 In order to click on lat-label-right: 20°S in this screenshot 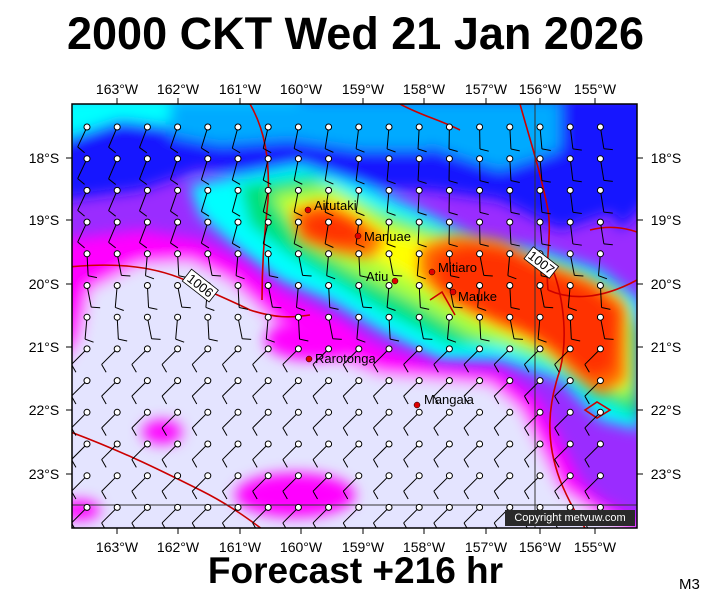, I will do `click(666, 284)`.